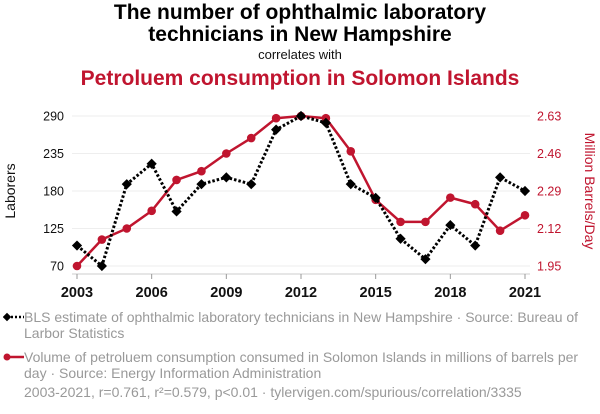 The height and width of the screenshot is (414, 600). What do you see at coordinates (300, 34) in the screenshot?
I see `chart-title-line2: technicians in New Hampshire` at bounding box center [300, 34].